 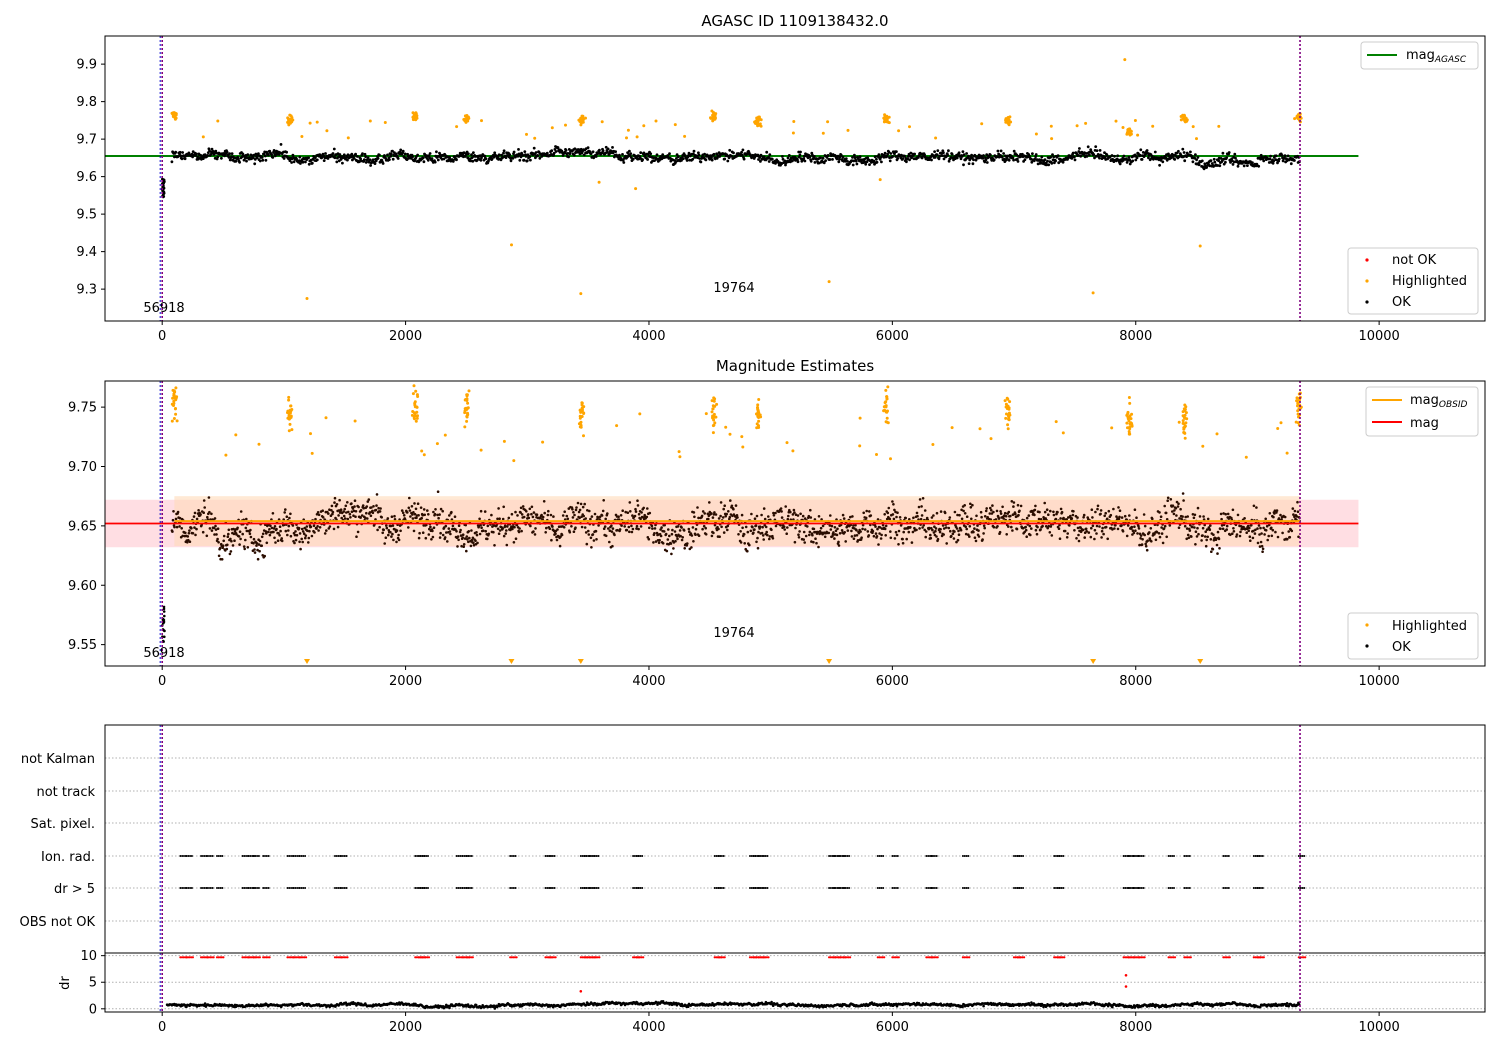 I want to click on legend2-ok-label: OK, so click(x=1401, y=647).